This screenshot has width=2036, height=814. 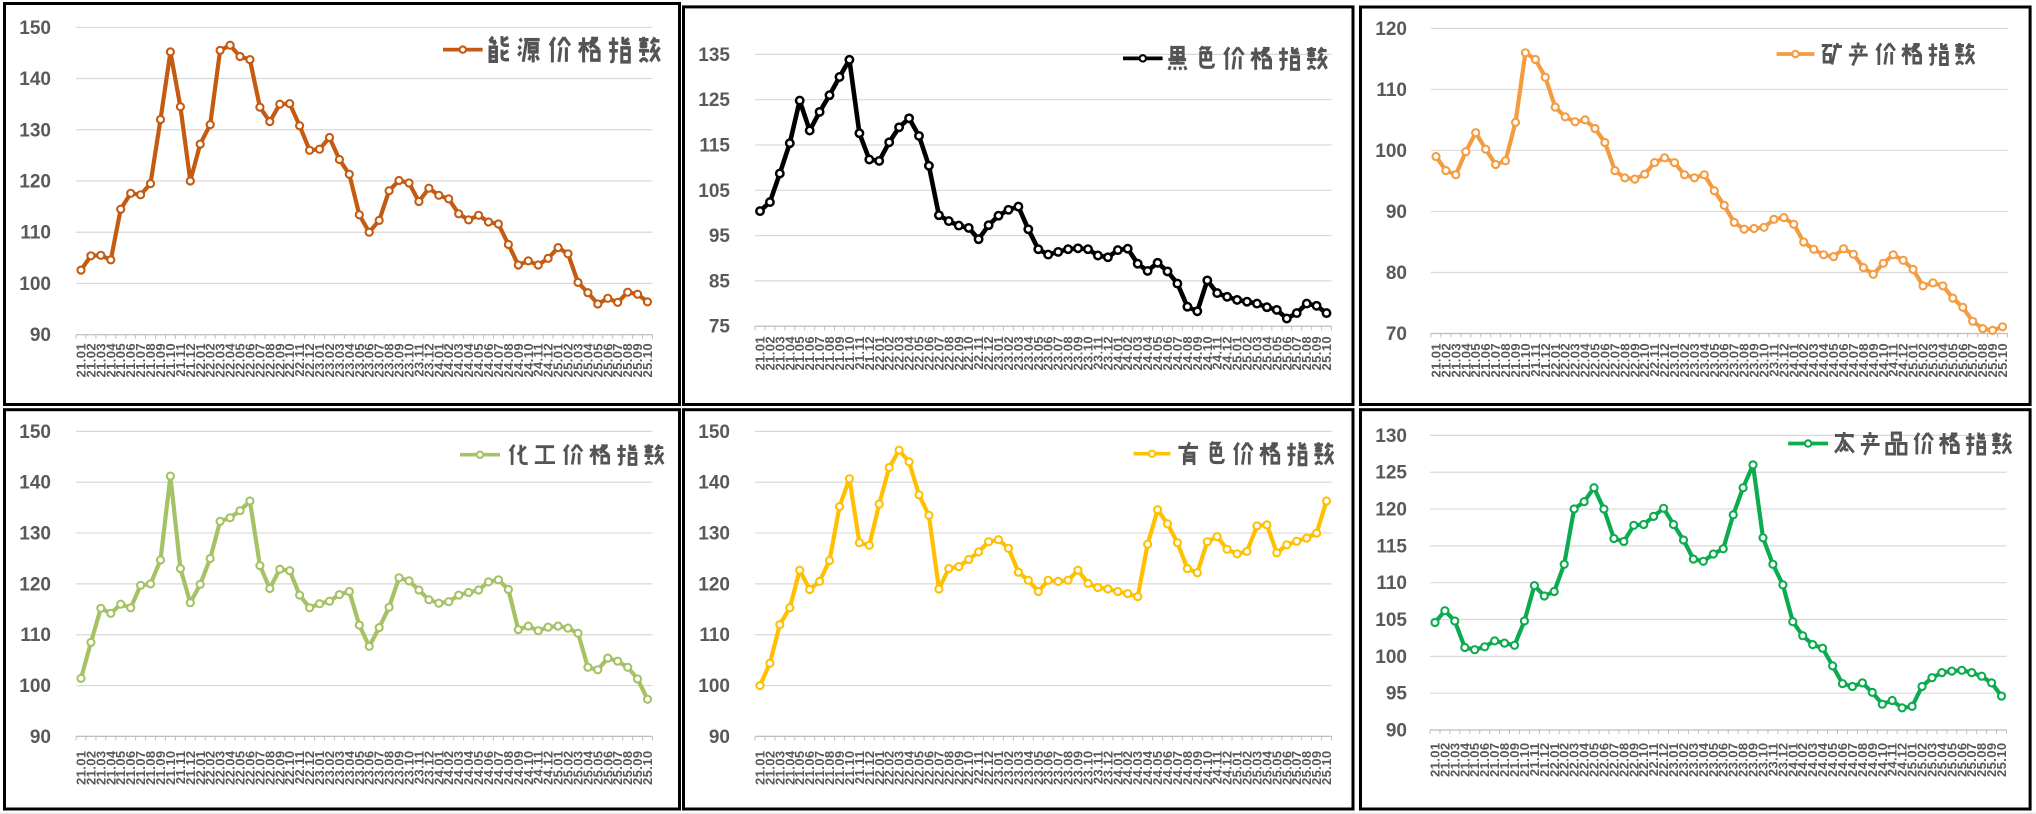 I want to click on svg-text: 23.04, so click(x=1704, y=360).